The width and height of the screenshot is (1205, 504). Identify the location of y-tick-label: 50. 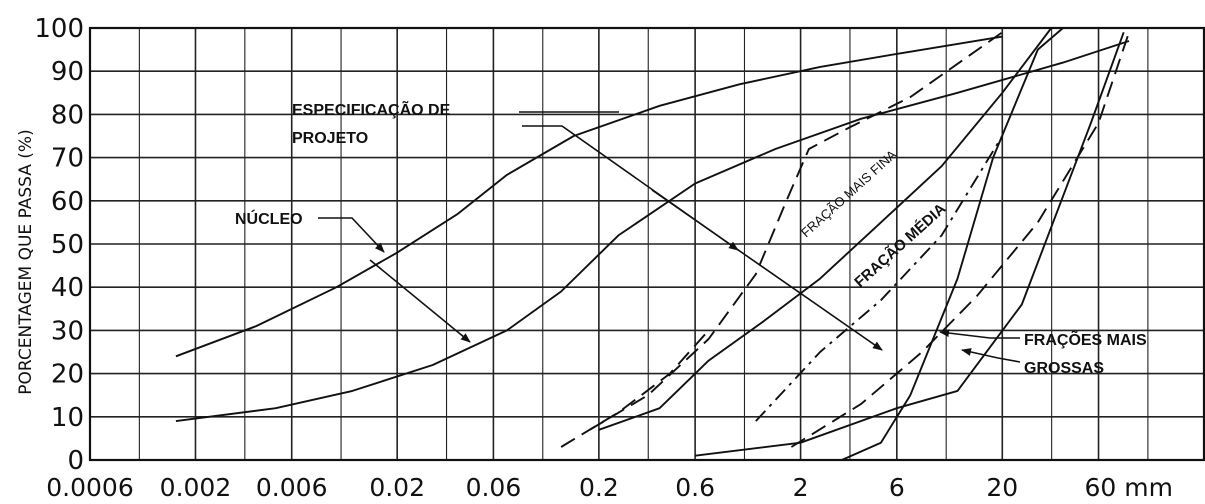
(67, 245).